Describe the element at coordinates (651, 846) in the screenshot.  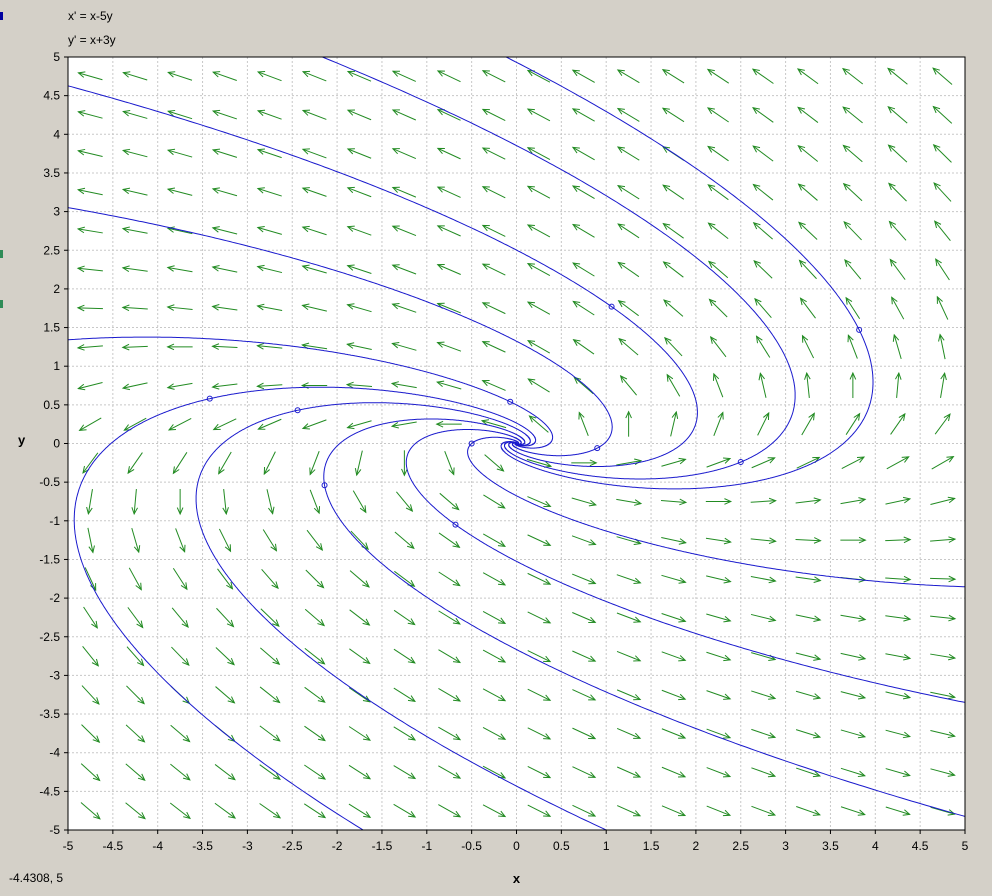
I see `x-tick-label: 1.5` at that location.